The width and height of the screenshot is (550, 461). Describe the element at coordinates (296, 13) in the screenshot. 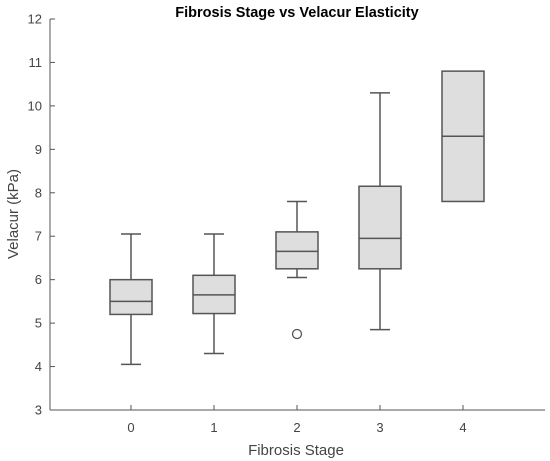

I see `chart-title: Fibrosis Stage vs Velacur Elasticity` at that location.